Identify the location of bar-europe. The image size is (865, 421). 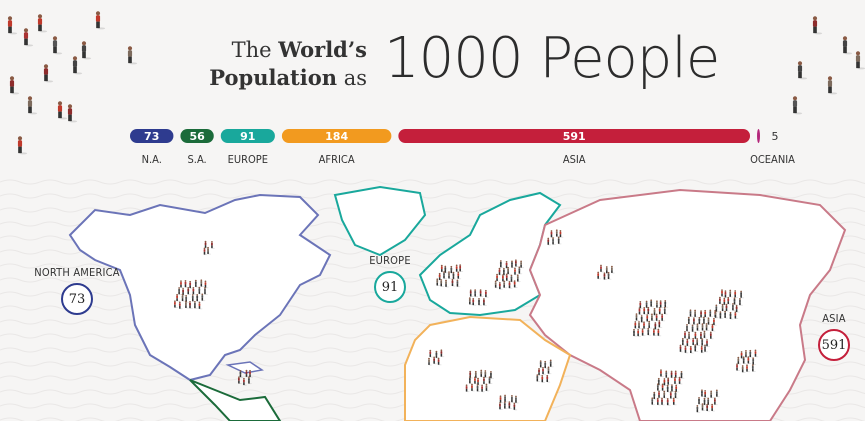
(247, 136).